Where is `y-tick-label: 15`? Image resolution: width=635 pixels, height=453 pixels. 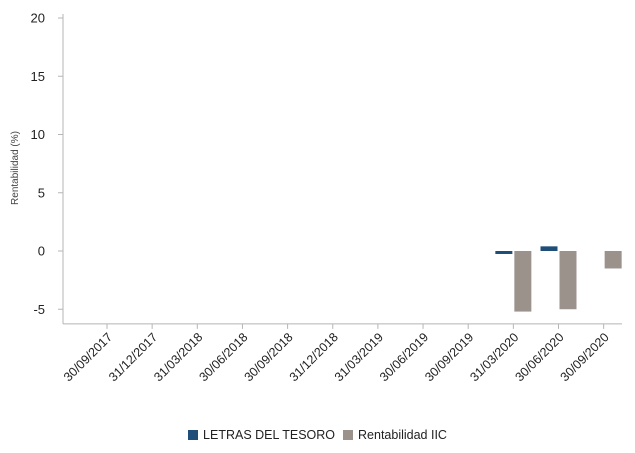
y-tick-label: 15 is located at coordinates (38, 76).